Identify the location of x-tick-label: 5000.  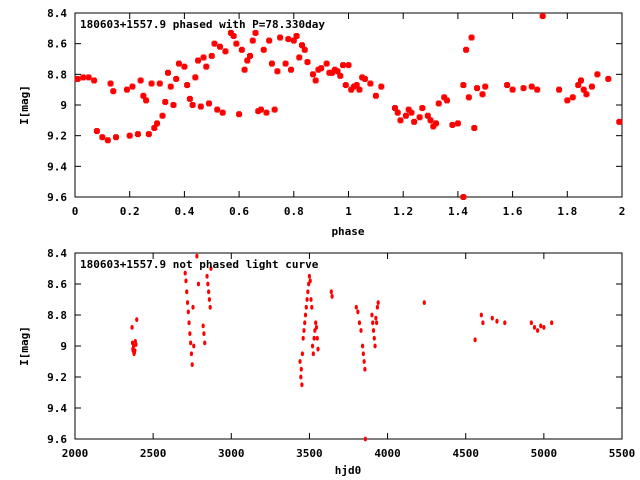
(544, 453).